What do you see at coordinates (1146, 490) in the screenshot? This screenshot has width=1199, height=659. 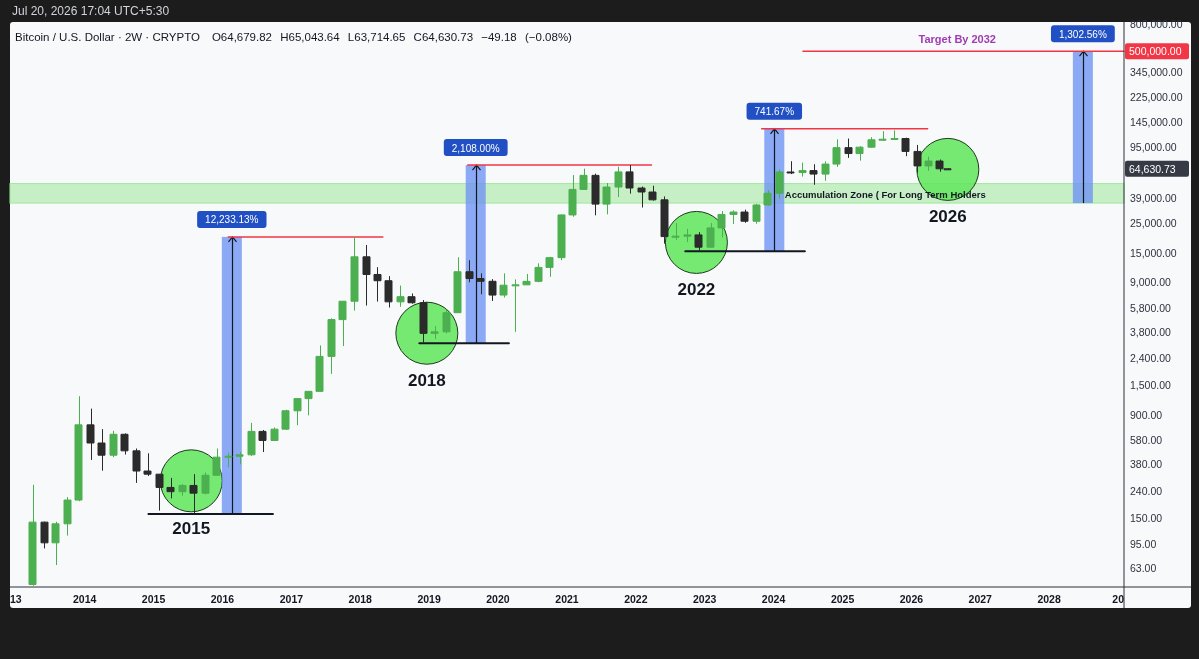 I see `y-tick-label: 240.00` at bounding box center [1146, 490].